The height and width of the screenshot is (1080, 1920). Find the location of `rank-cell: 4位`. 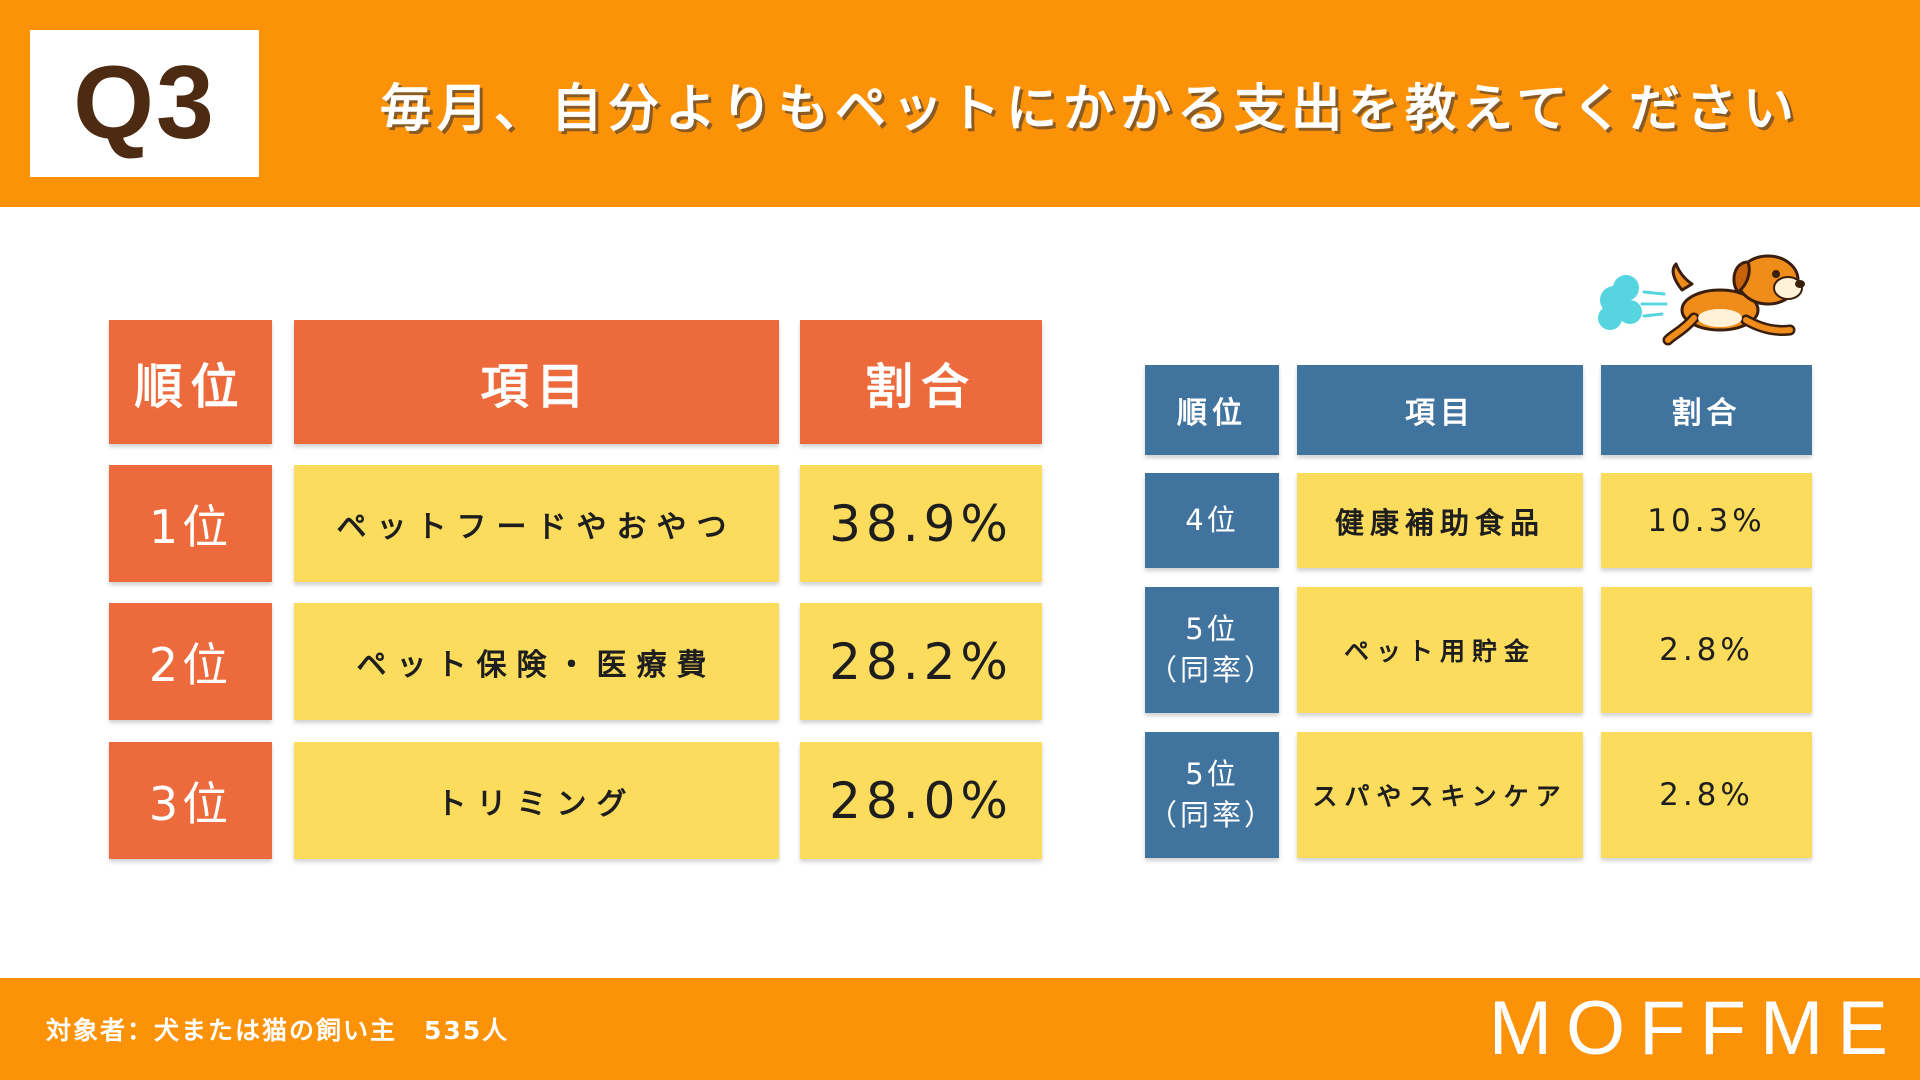

rank-cell: 4位 is located at coordinates (1212, 520).